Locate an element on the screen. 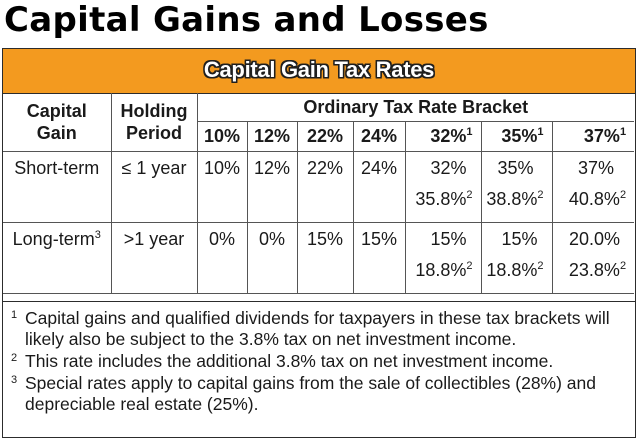 The height and width of the screenshot is (441, 640). header-holding-period: Holding Period is located at coordinates (154, 122).